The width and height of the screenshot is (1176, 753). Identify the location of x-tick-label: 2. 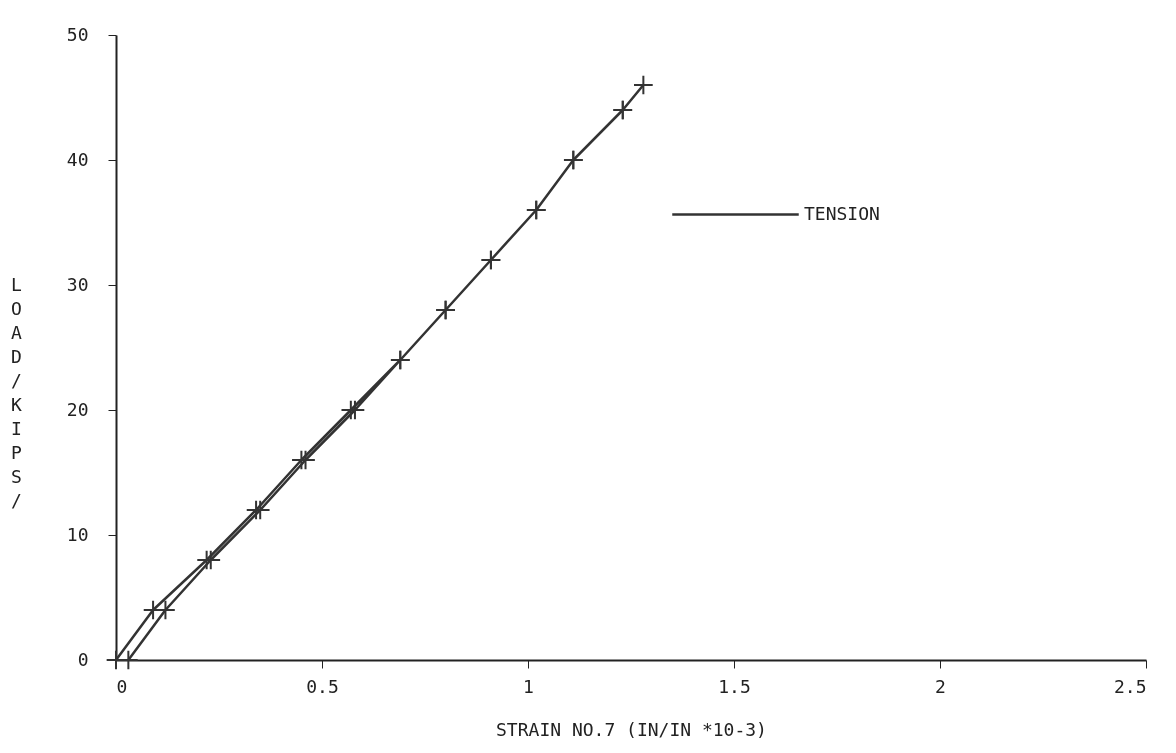
(940, 686).